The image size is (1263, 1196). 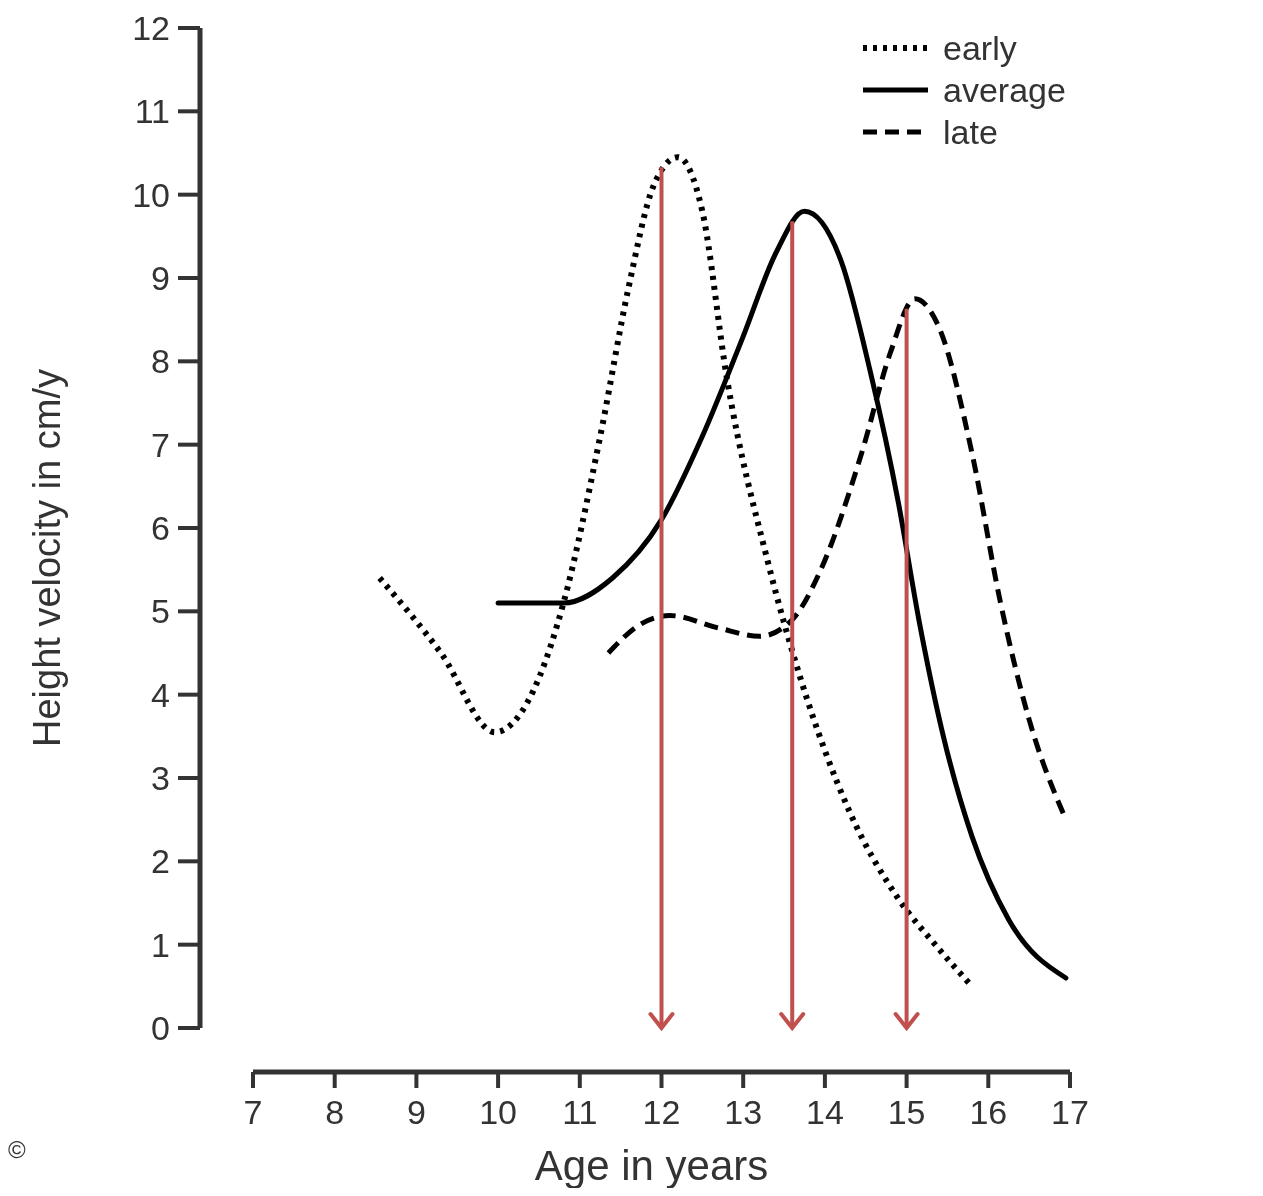 I want to click on x-tick-label: 14, so click(x=824, y=1112).